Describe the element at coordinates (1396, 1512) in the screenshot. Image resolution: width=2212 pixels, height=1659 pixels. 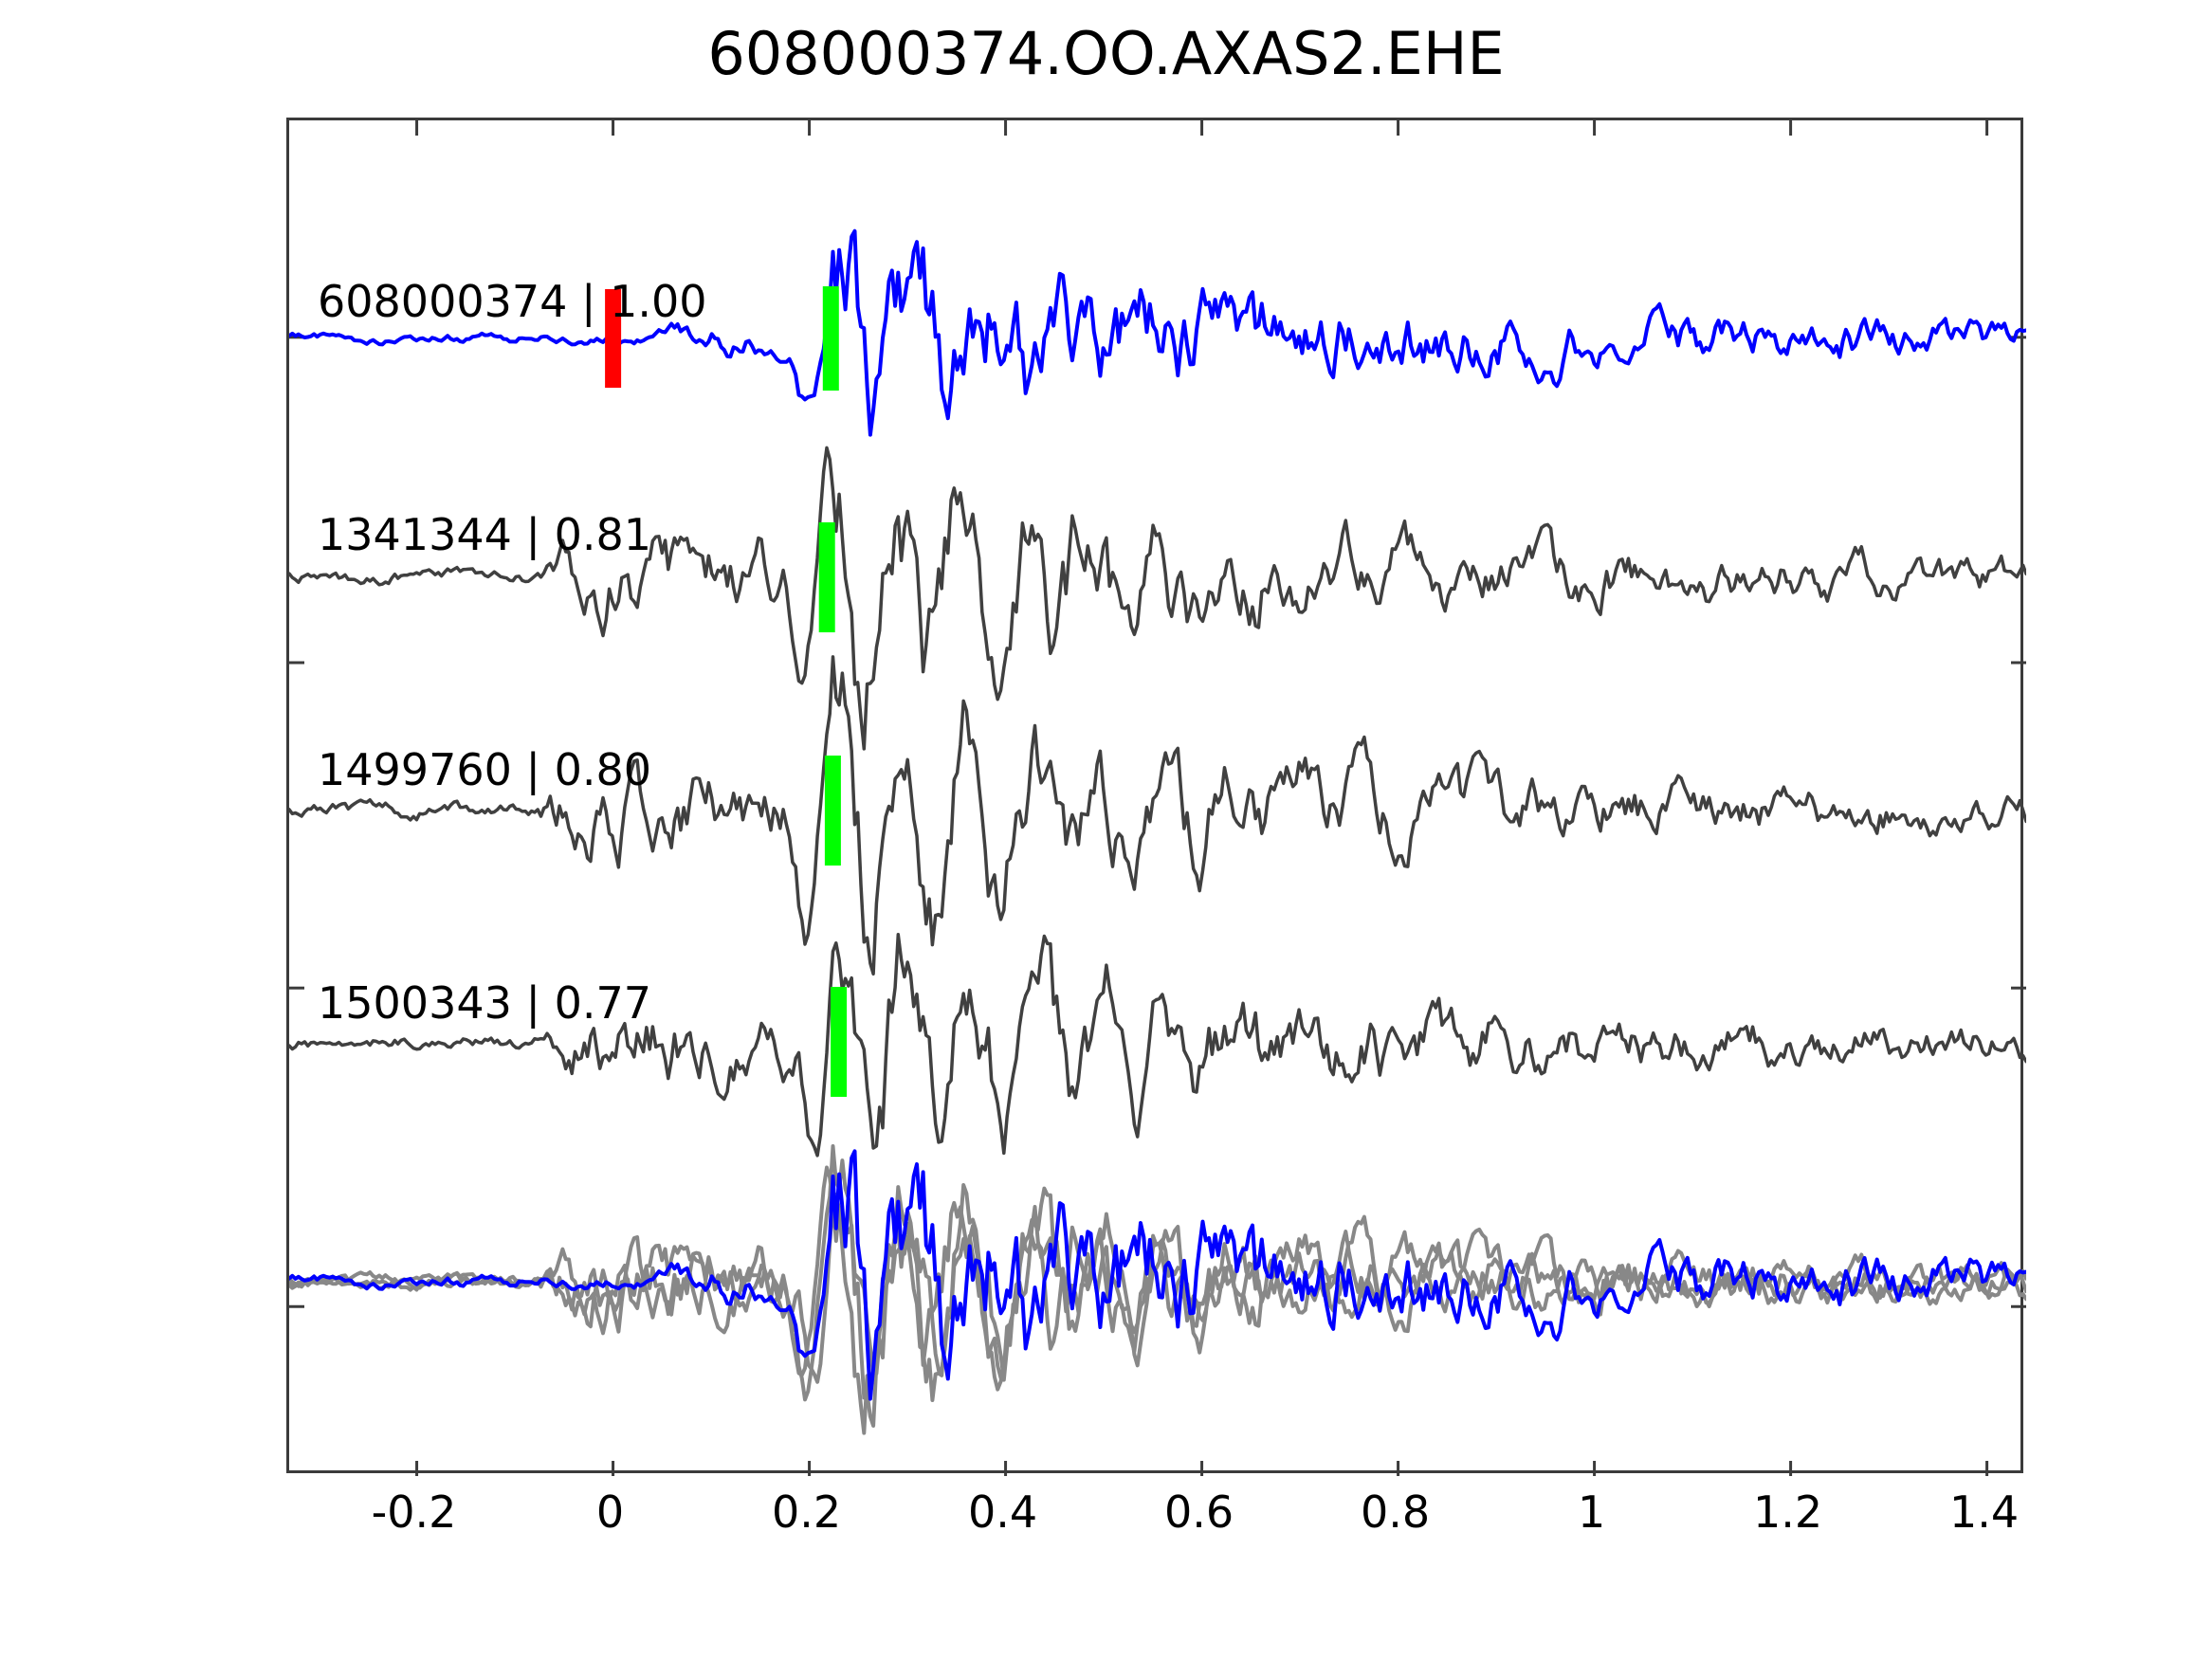
I see `x-tick-label: 0.8` at that location.